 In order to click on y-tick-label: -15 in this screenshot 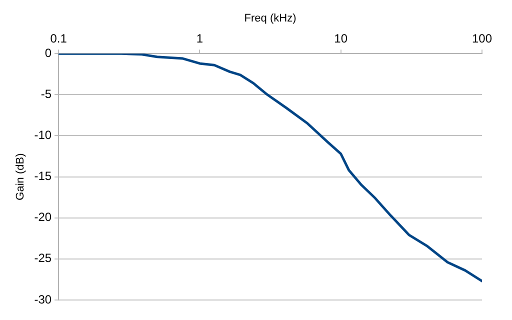, I will do `click(43, 176)`.